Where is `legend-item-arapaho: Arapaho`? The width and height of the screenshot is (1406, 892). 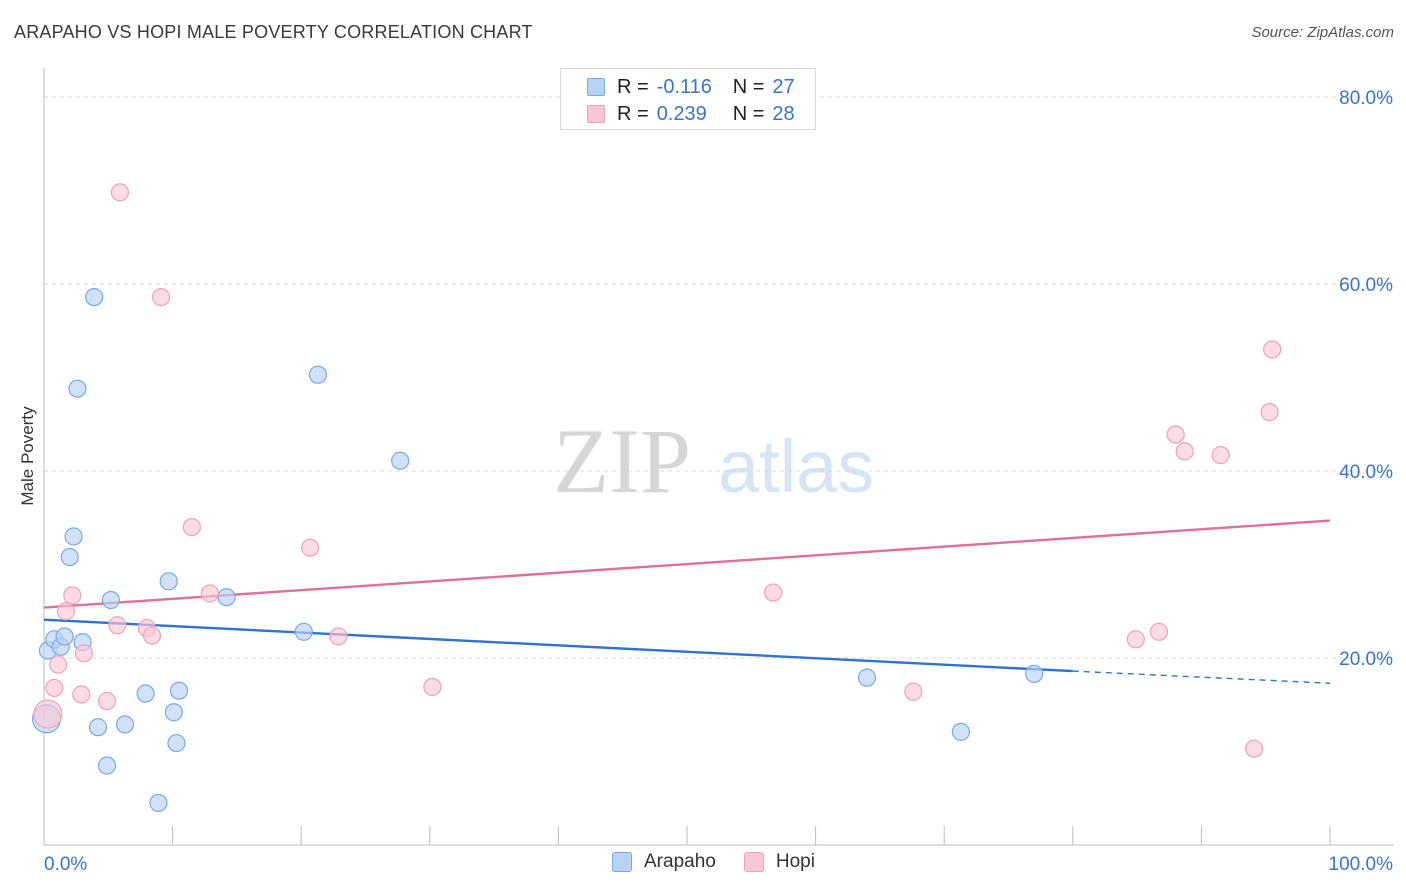 legend-item-arapaho: Arapaho is located at coordinates (664, 862).